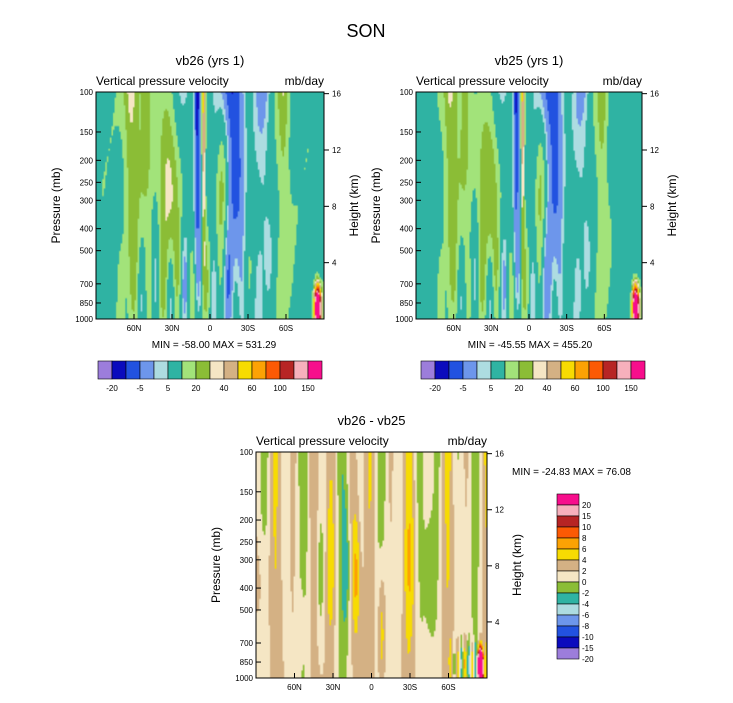  What do you see at coordinates (584, 538) in the screenshot?
I see `colorbar-label: 8` at bounding box center [584, 538].